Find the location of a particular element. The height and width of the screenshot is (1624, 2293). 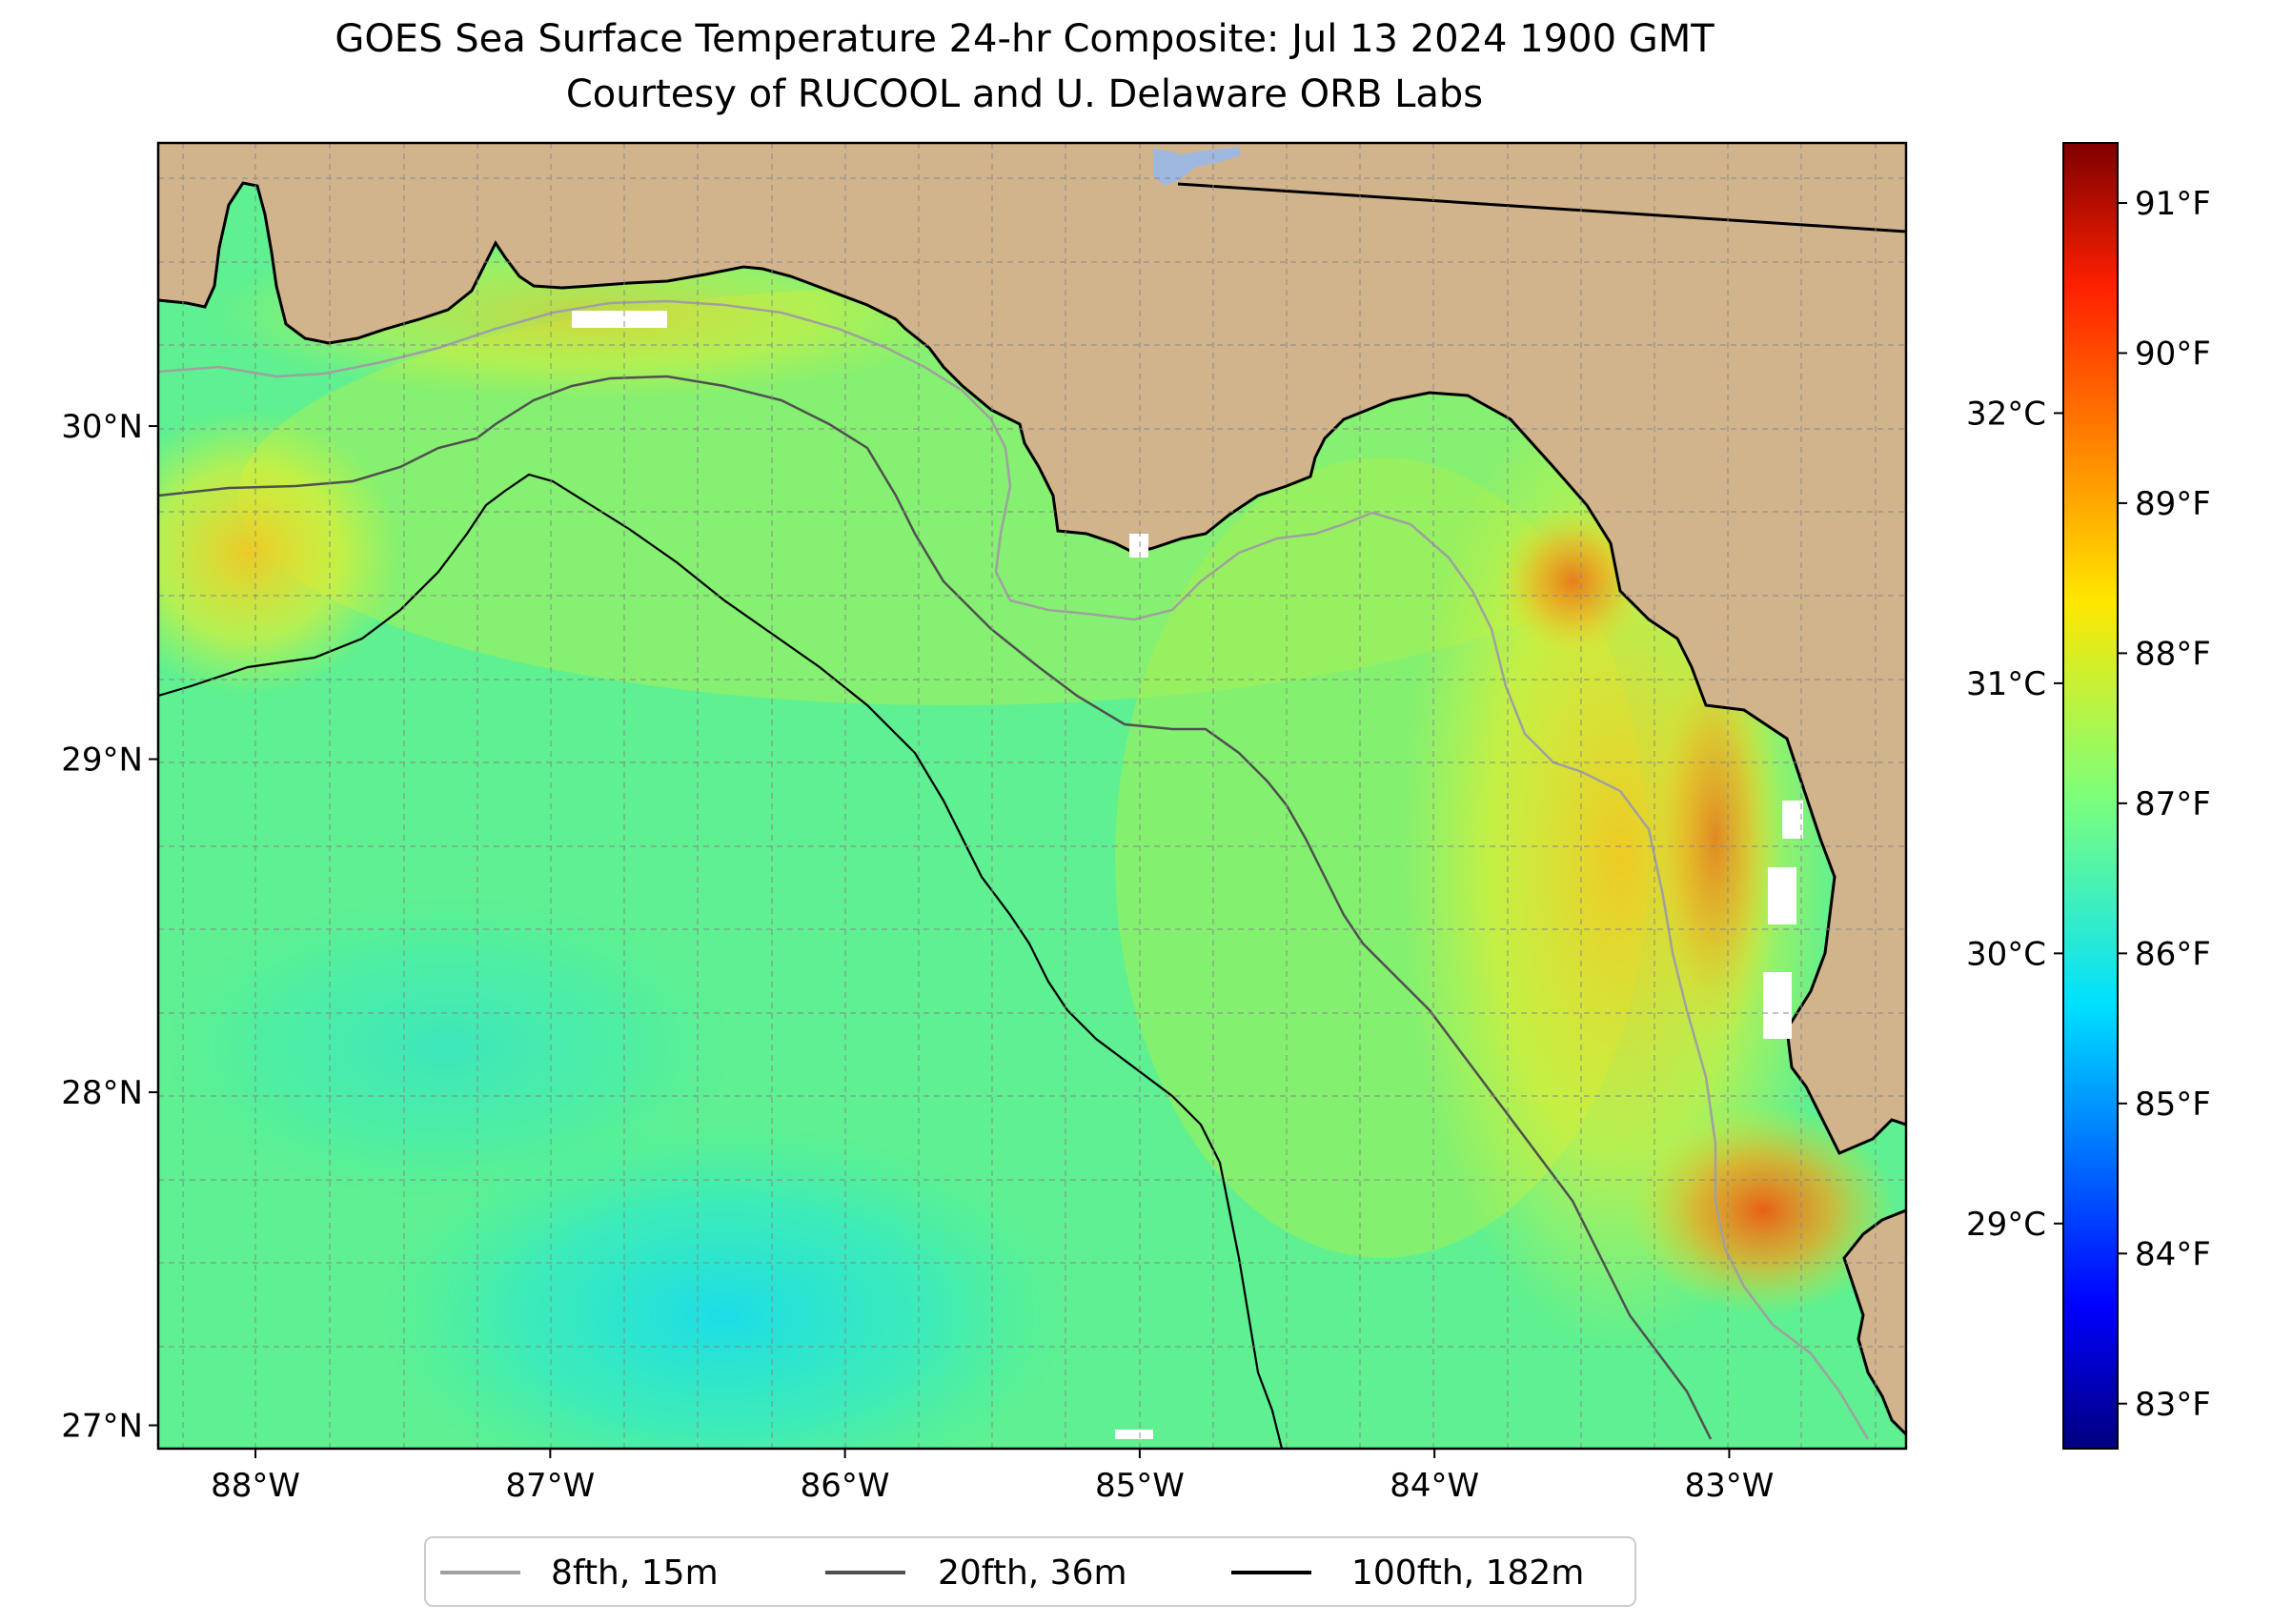

warm-water-patch-west is located at coordinates (279, 553).